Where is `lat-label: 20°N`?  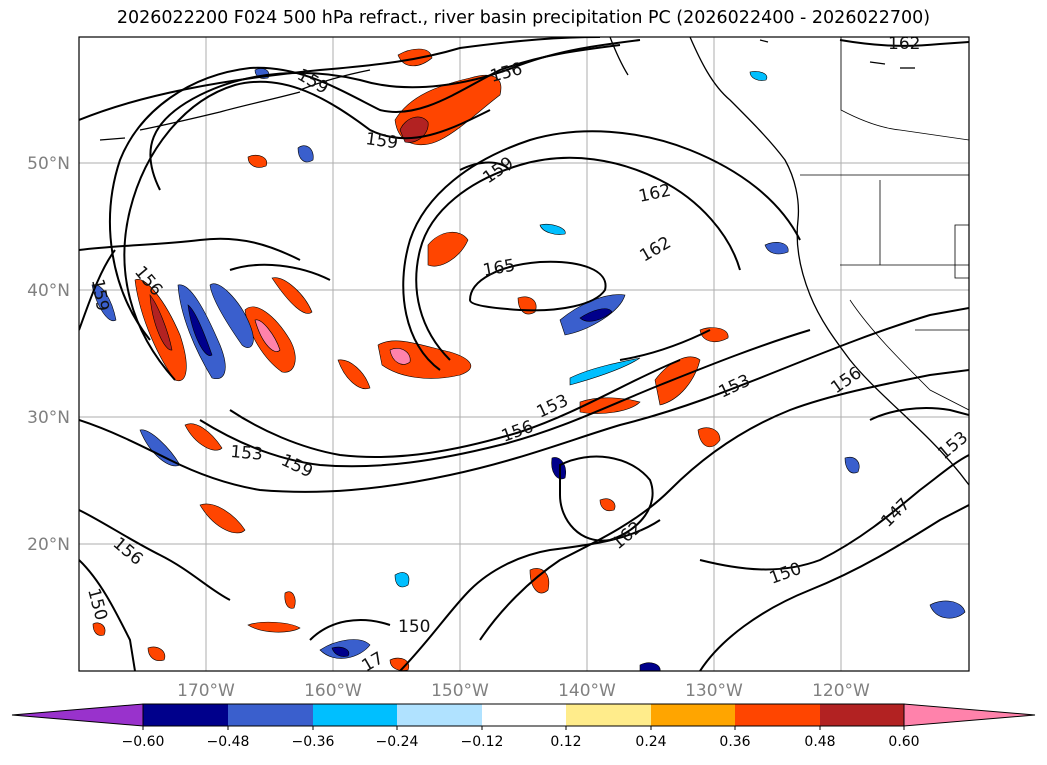 lat-label: 20°N is located at coordinates (48, 545).